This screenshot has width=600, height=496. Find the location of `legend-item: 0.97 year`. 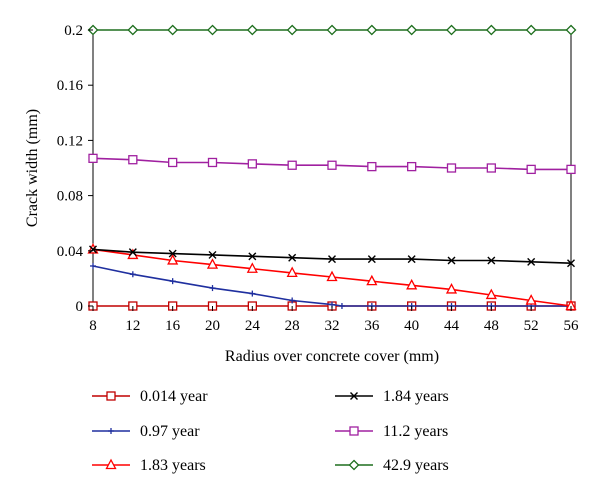

legend-item: 0.97 year is located at coordinates (146, 431).